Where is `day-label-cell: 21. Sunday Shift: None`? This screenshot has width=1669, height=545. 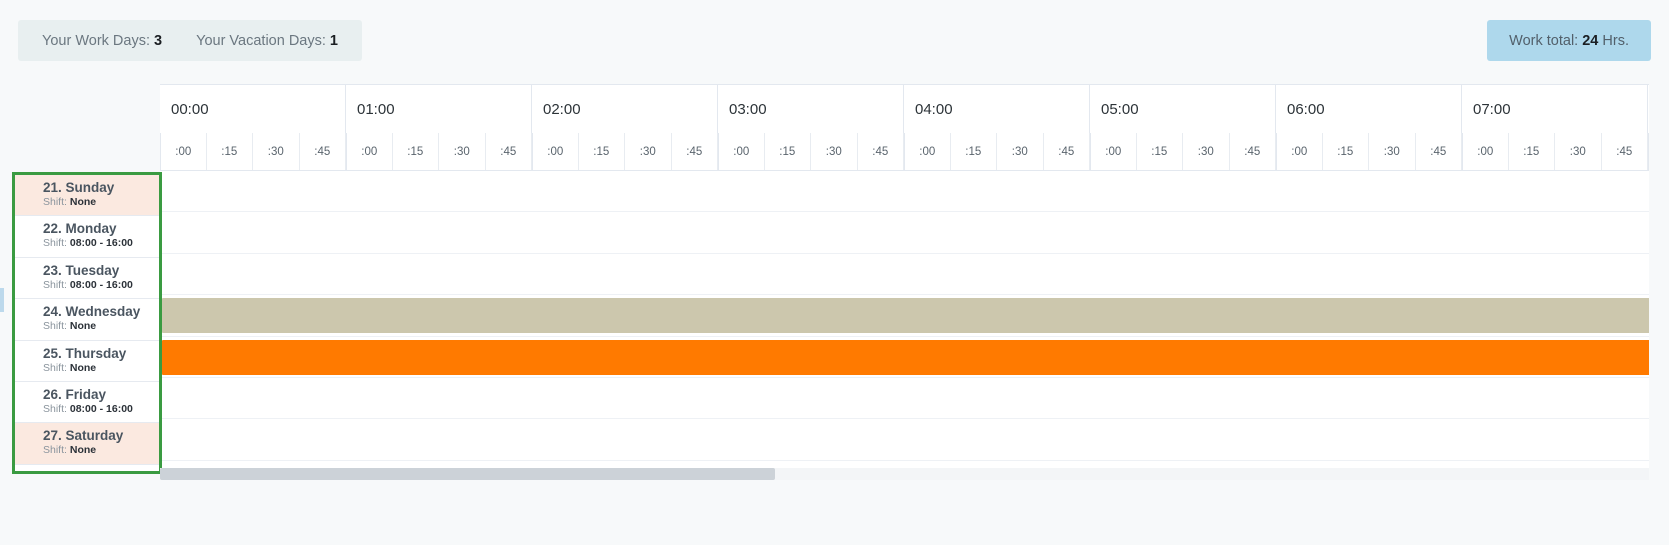 day-label-cell: 21. Sunday Shift: None is located at coordinates (87, 196).